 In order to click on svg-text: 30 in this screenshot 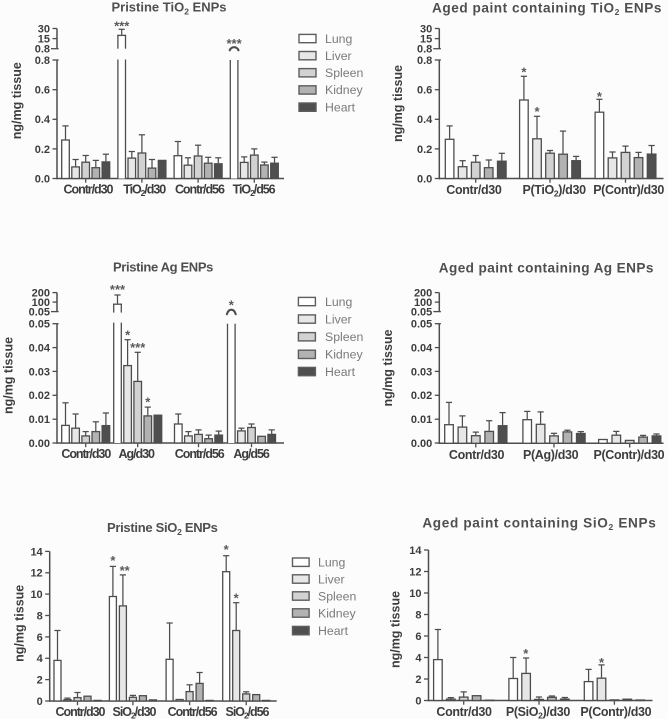, I will do `click(426, 29)`.